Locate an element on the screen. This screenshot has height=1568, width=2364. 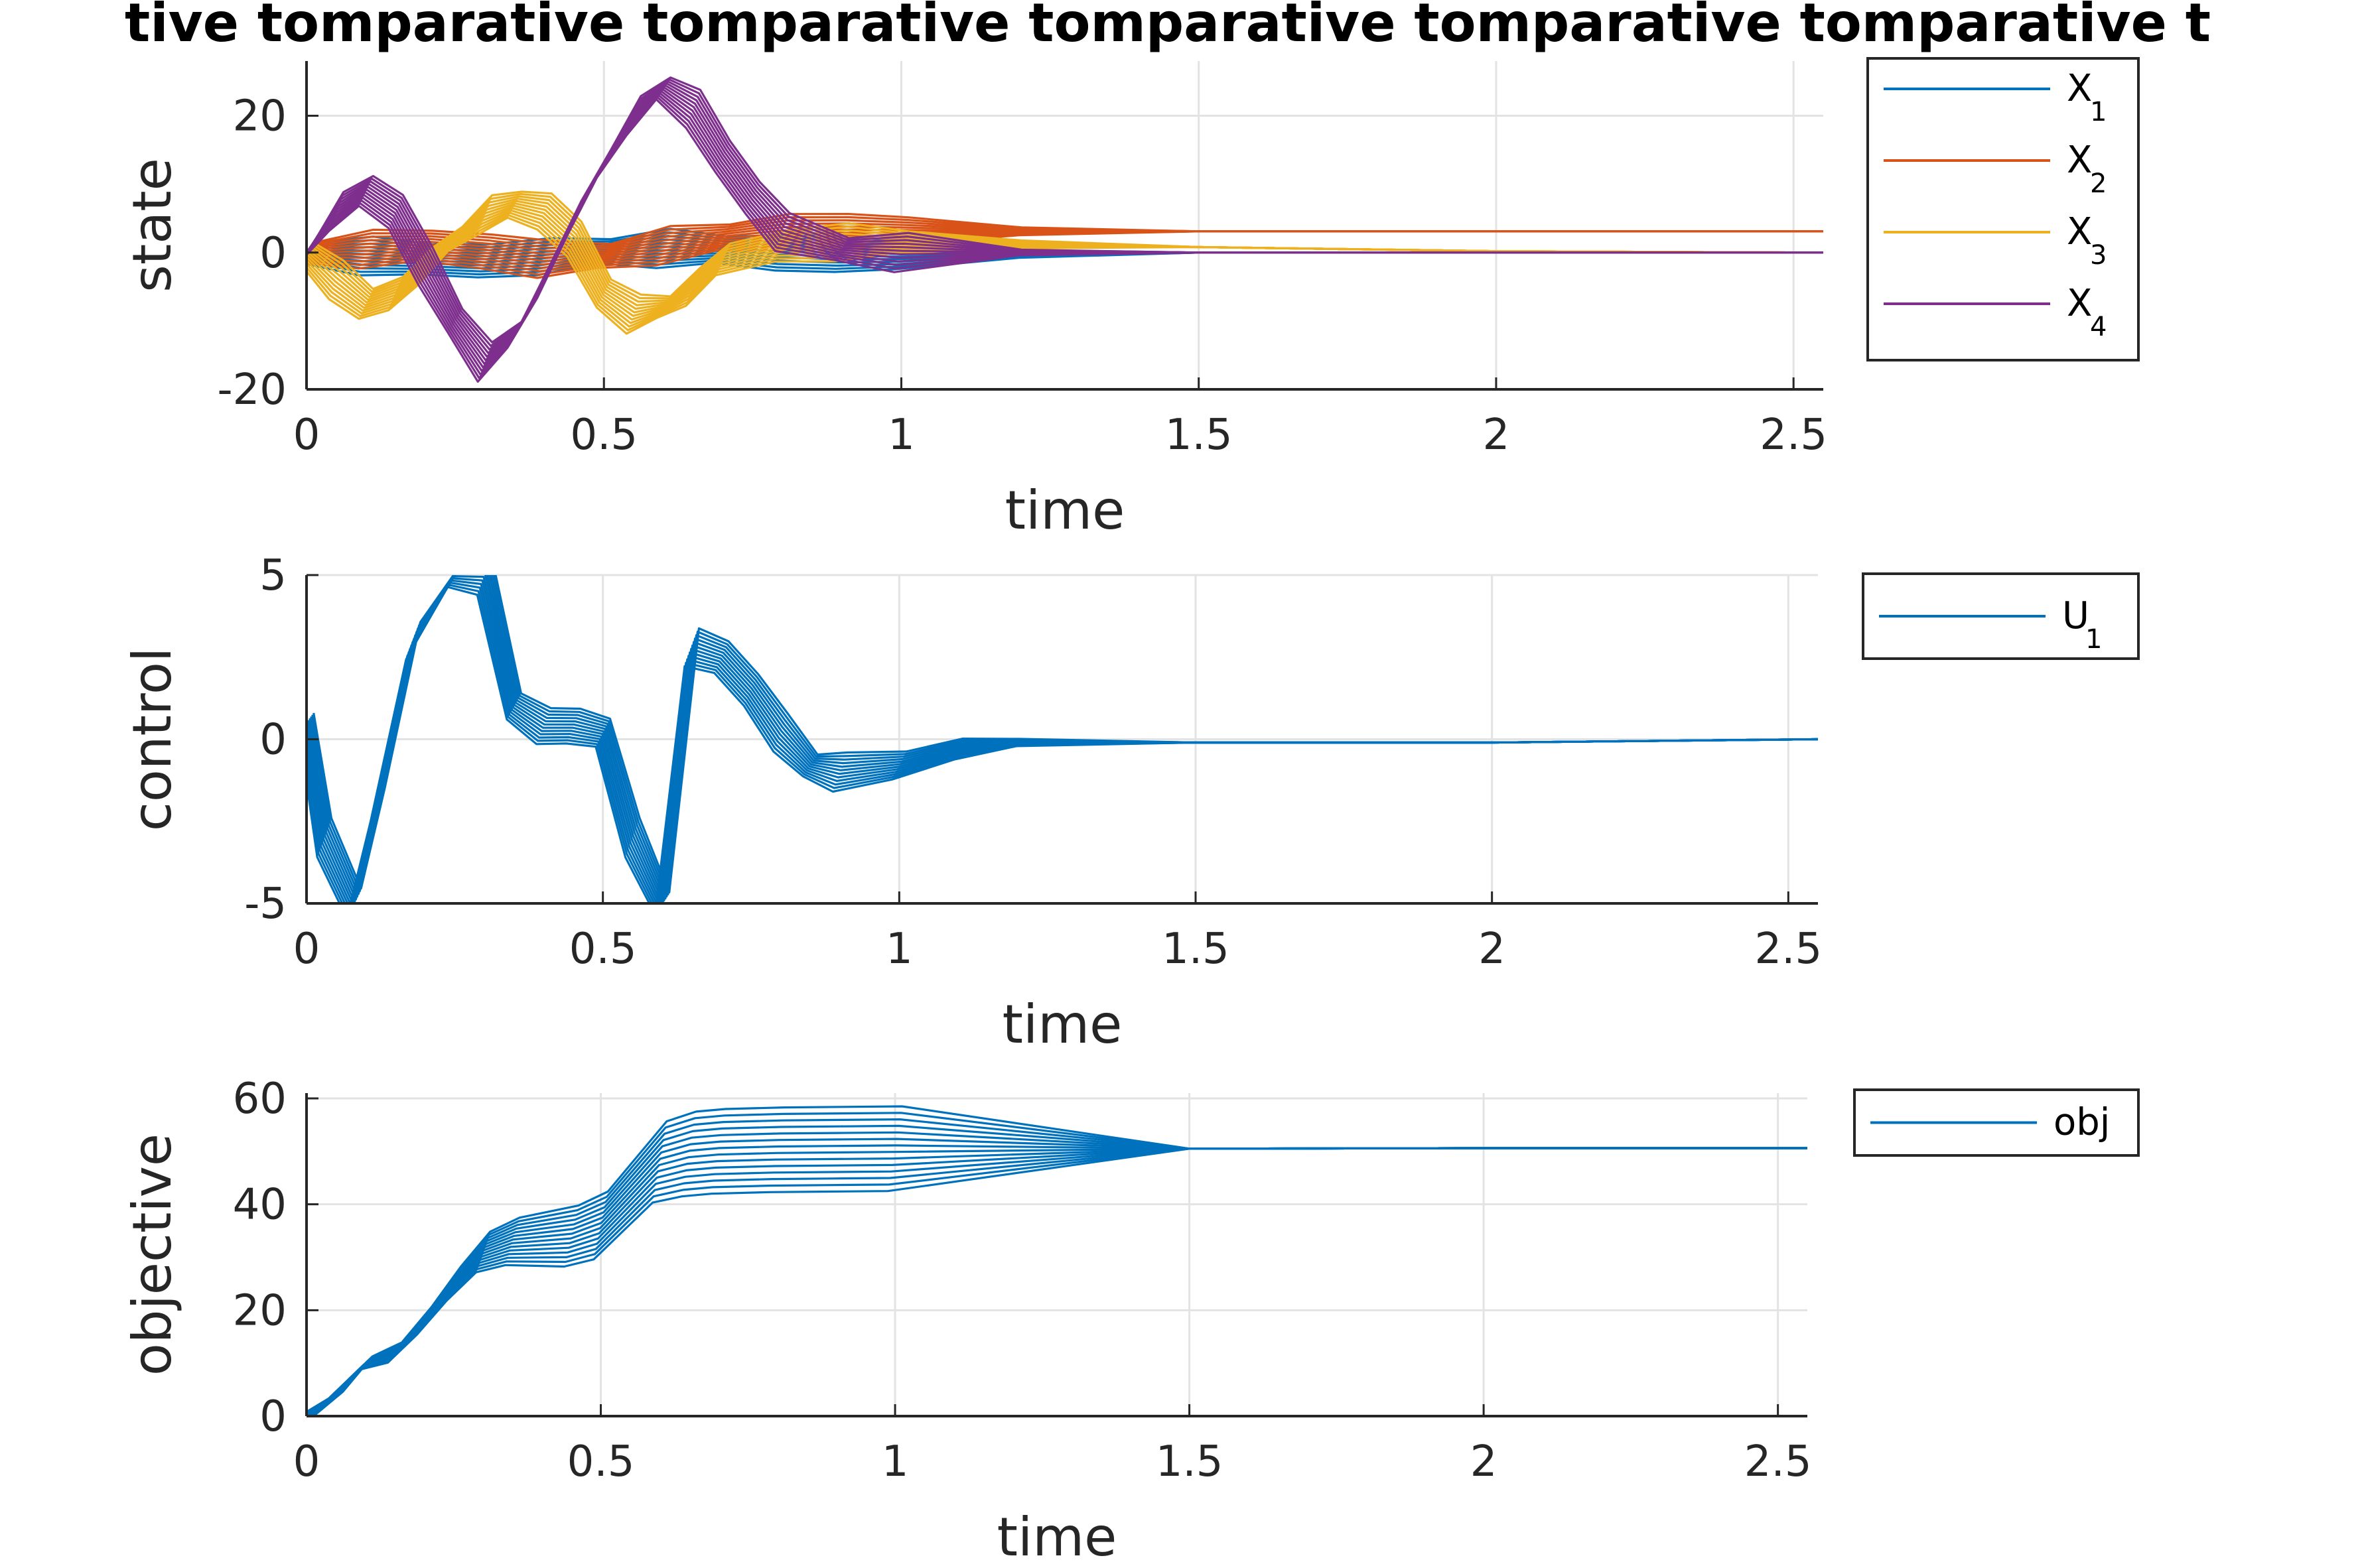
series-u1 is located at coordinates (1063, 739).